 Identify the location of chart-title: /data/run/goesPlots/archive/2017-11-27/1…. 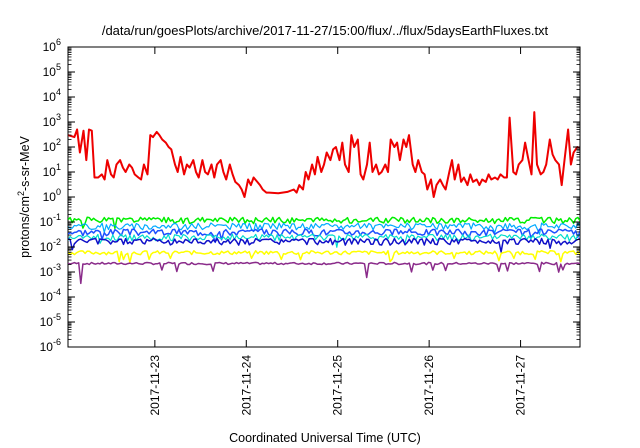
(325, 30).